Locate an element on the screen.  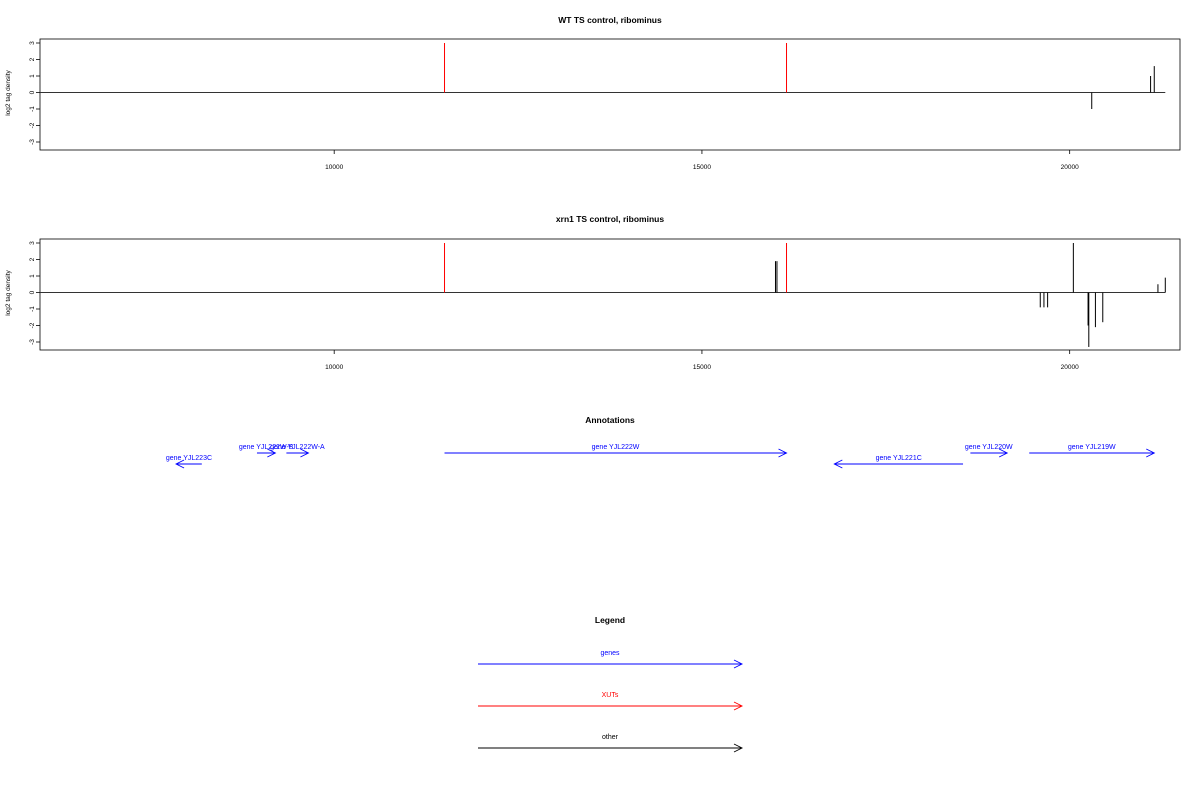
xrn1-y-axis-label: log2 tag density is located at coordinates (8, 292).